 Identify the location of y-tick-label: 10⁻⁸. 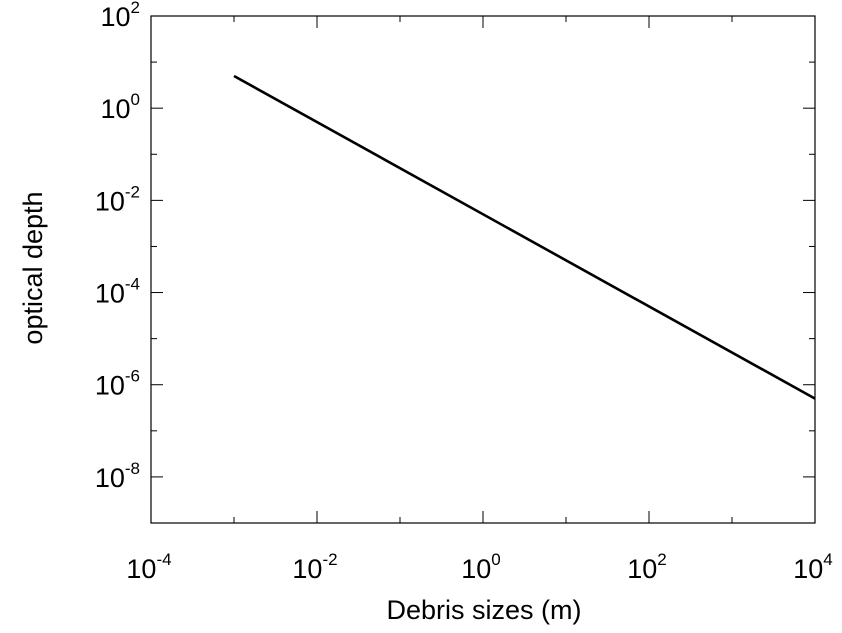
(117, 476).